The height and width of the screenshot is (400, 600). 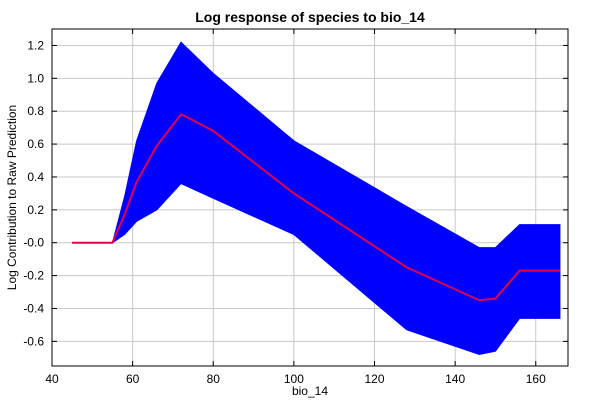 What do you see at coordinates (35, 177) in the screenshot?
I see `y-tick-label: 0.4` at bounding box center [35, 177].